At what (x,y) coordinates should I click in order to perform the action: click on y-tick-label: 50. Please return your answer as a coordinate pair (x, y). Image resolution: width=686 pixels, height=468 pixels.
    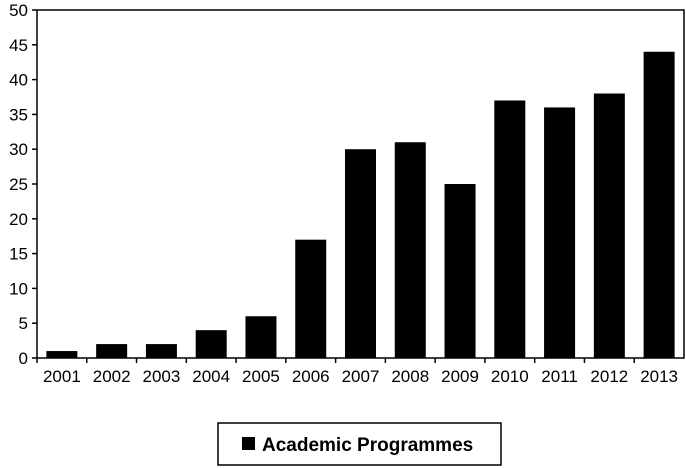
    Looking at the image, I should click on (18, 10).